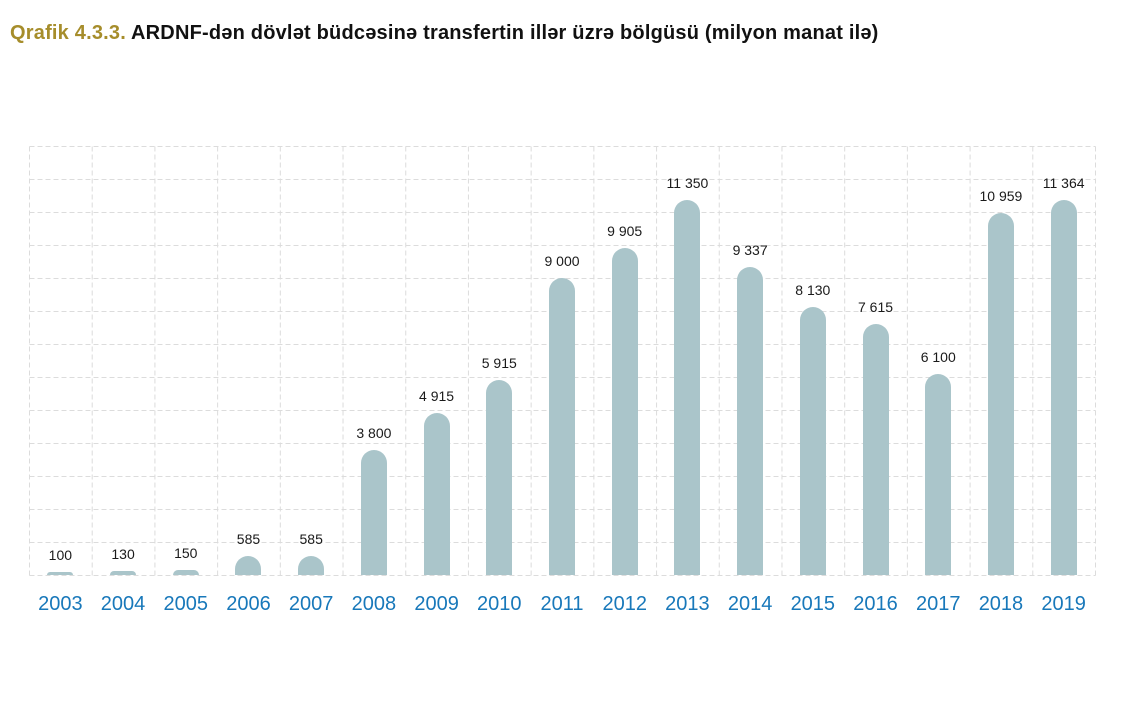 This screenshot has width=1122, height=711. I want to click on bar-2013, so click(687, 387).